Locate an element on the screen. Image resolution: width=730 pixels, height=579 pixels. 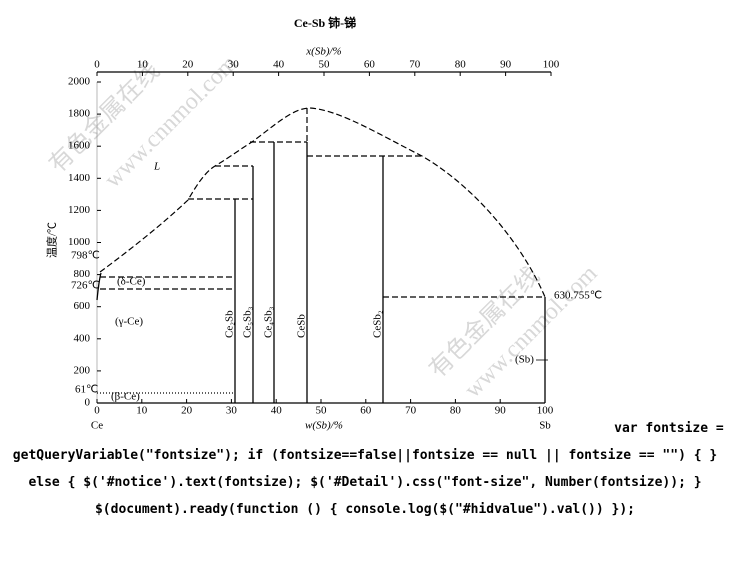
x-tick-label: 10 is located at coordinates (143, 411).